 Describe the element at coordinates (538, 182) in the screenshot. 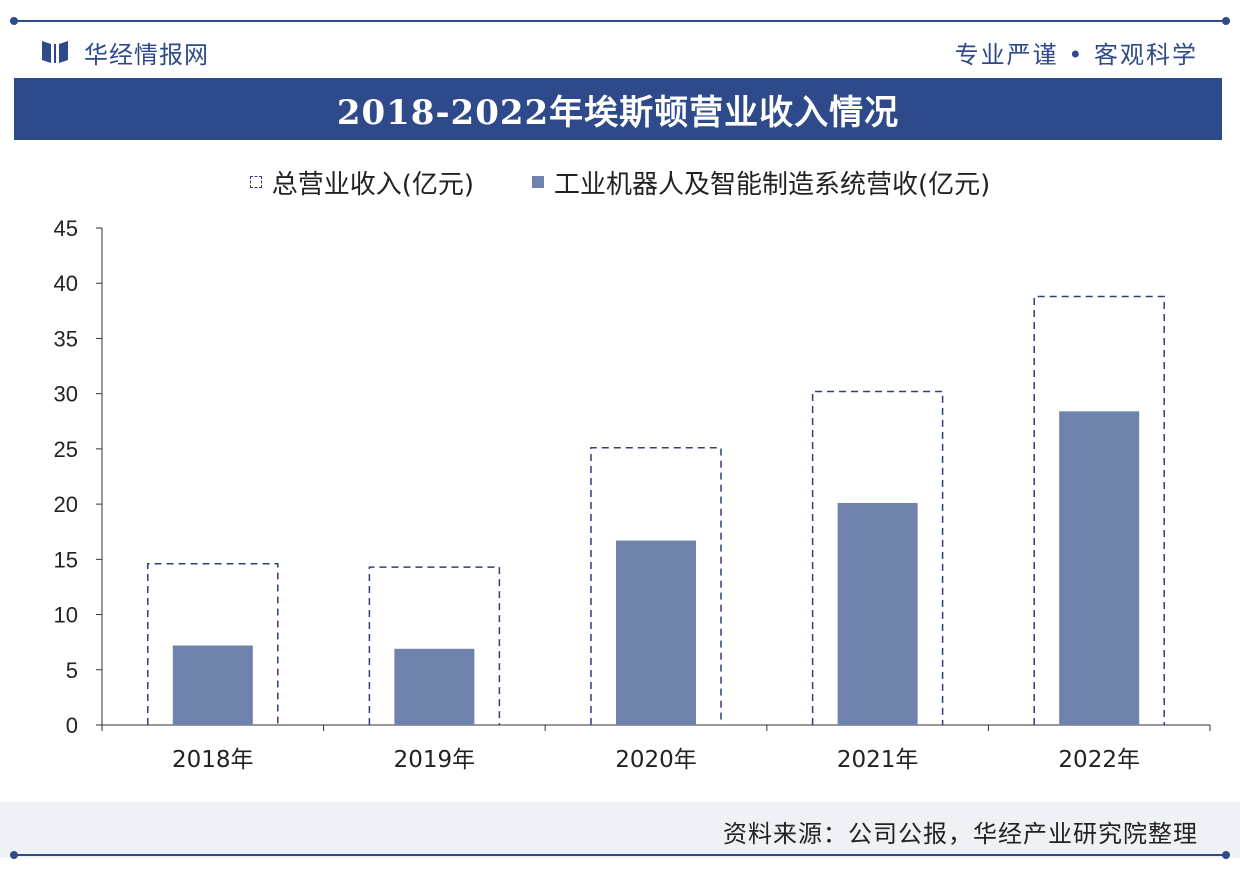

I see `legend-swatch-robot-revenue` at that location.